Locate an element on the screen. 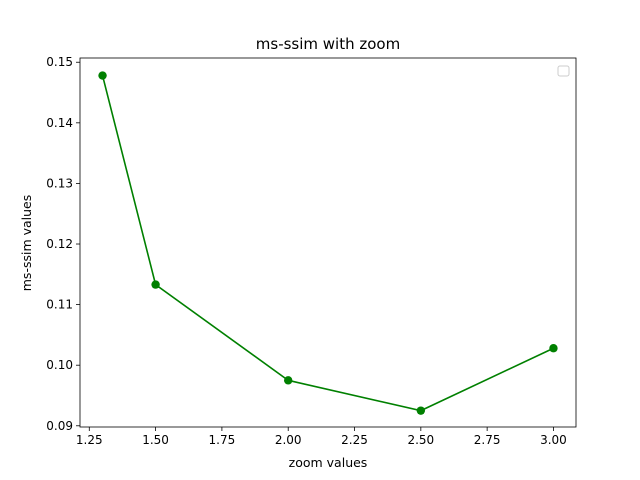 The image size is (640, 480). x-tick-label: 1.25 is located at coordinates (89, 440).